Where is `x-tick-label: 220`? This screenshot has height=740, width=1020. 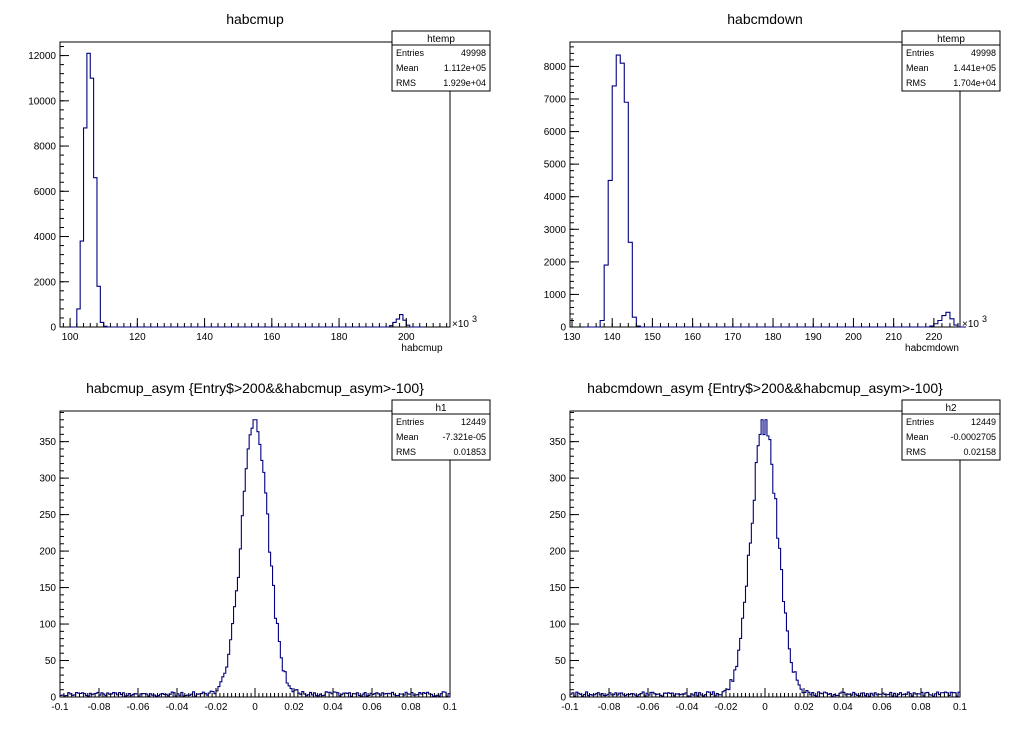
x-tick-label: 220 is located at coordinates (934, 337).